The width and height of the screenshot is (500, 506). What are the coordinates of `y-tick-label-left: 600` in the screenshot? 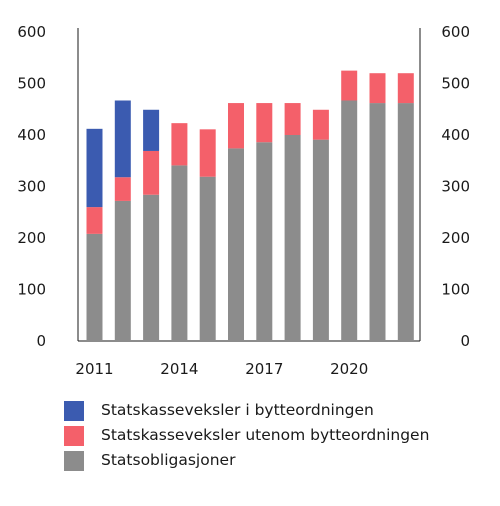 It's located at (31, 32).